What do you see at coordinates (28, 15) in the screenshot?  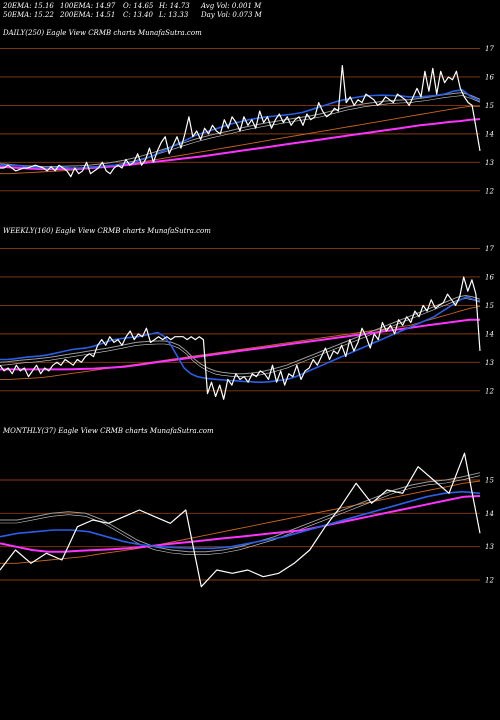 I see `header-50ema: 50EMA: 15.22` at bounding box center [28, 15].